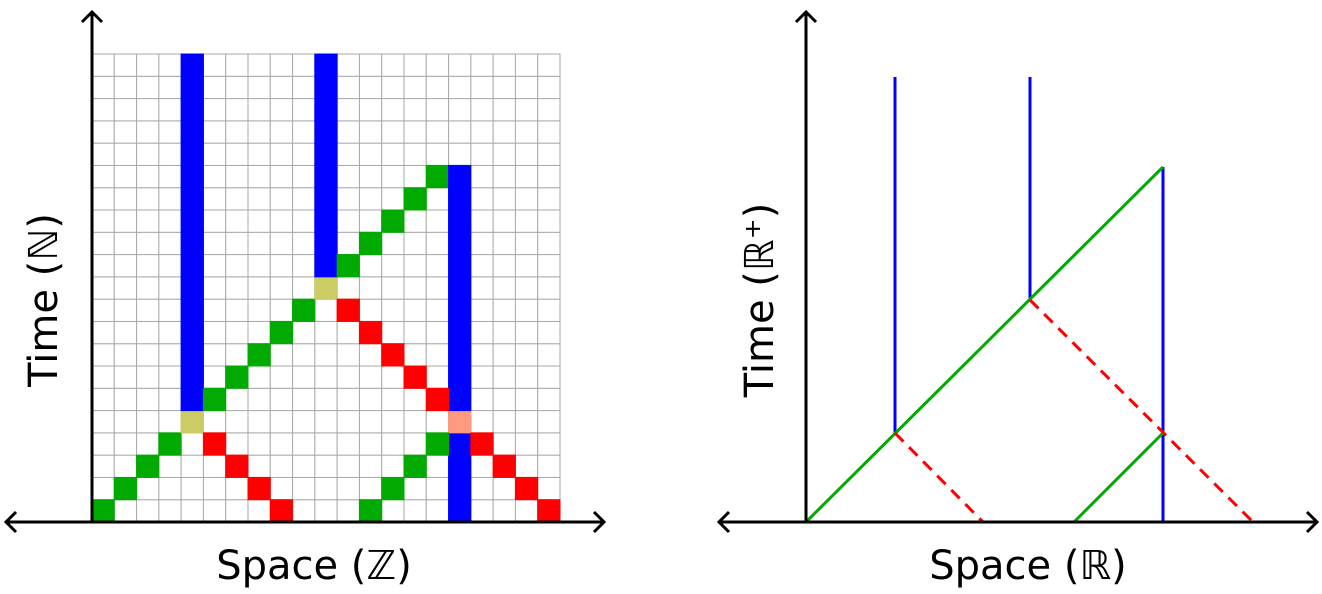 This screenshot has height=594, width=1322. I want to click on red-dashed-line, so click(939, 477).